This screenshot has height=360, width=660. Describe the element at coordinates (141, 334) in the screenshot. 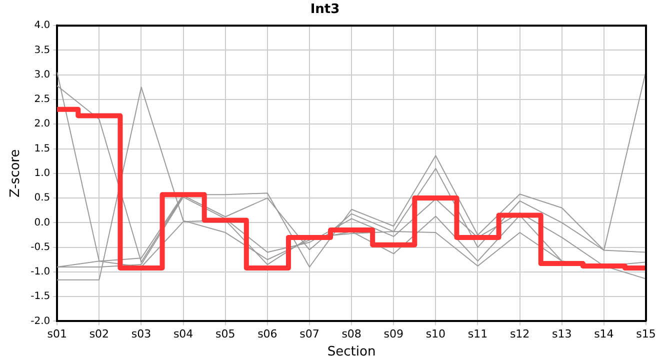

I see `x-tick-label: s03` at that location.